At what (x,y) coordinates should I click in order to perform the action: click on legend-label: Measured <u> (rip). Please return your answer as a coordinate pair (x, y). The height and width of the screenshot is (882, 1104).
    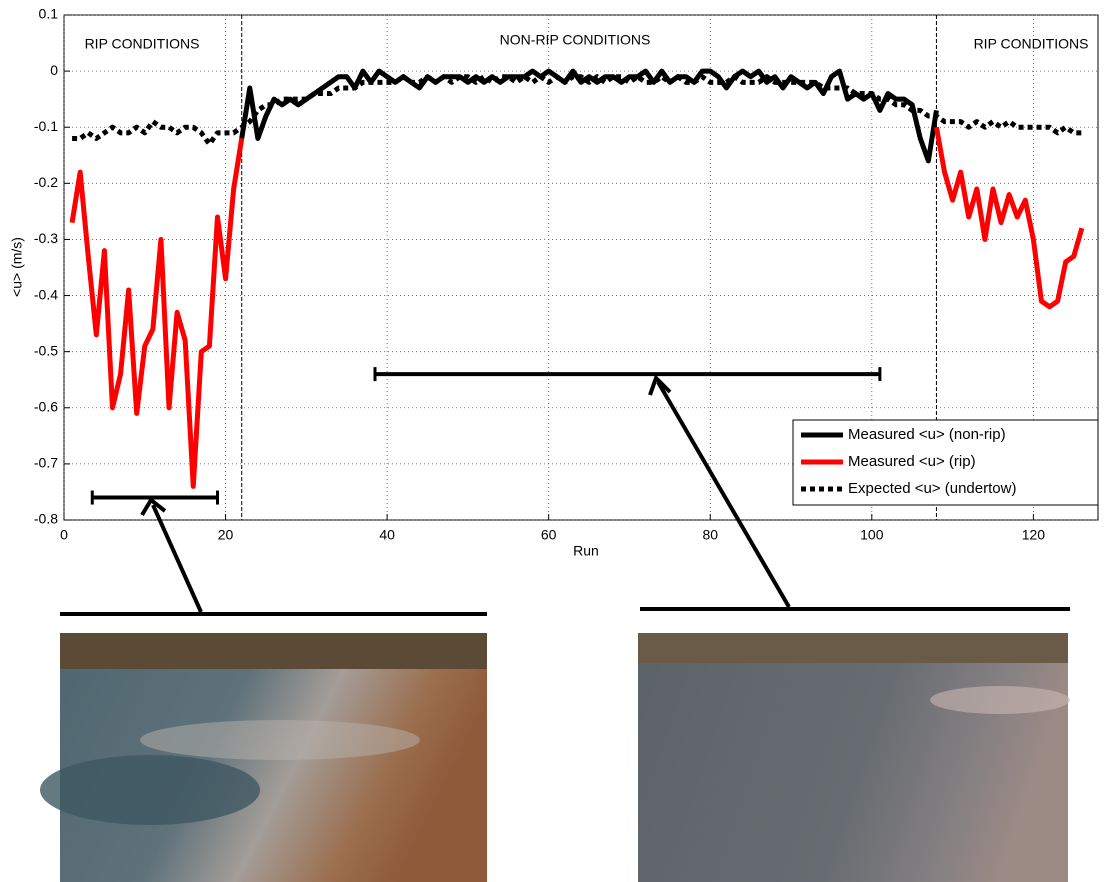
    Looking at the image, I should click on (912, 461).